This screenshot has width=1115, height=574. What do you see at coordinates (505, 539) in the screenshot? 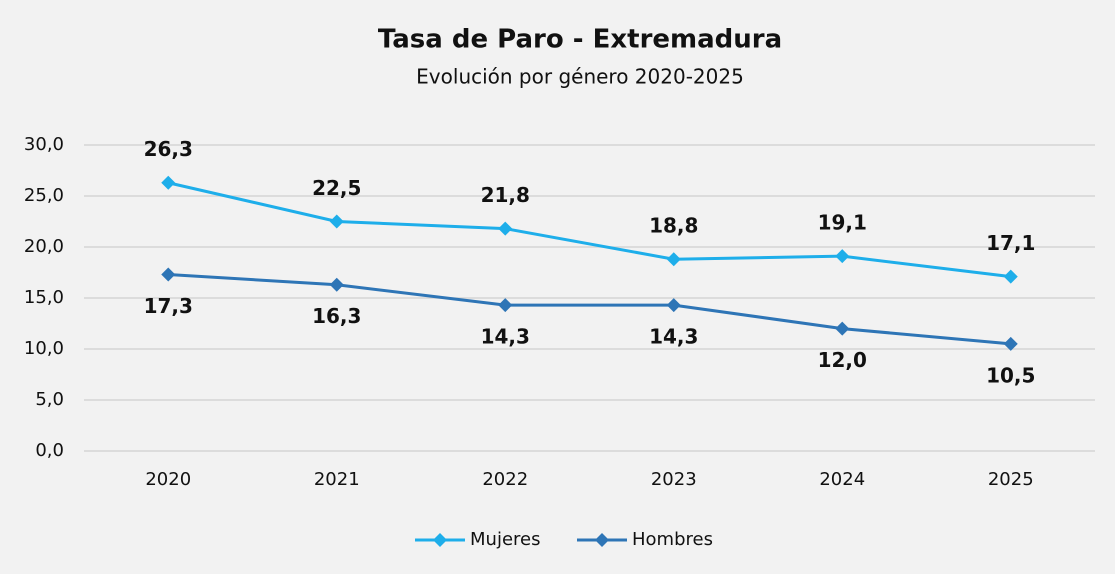
I see `legend-label: Mujeres` at bounding box center [505, 539].